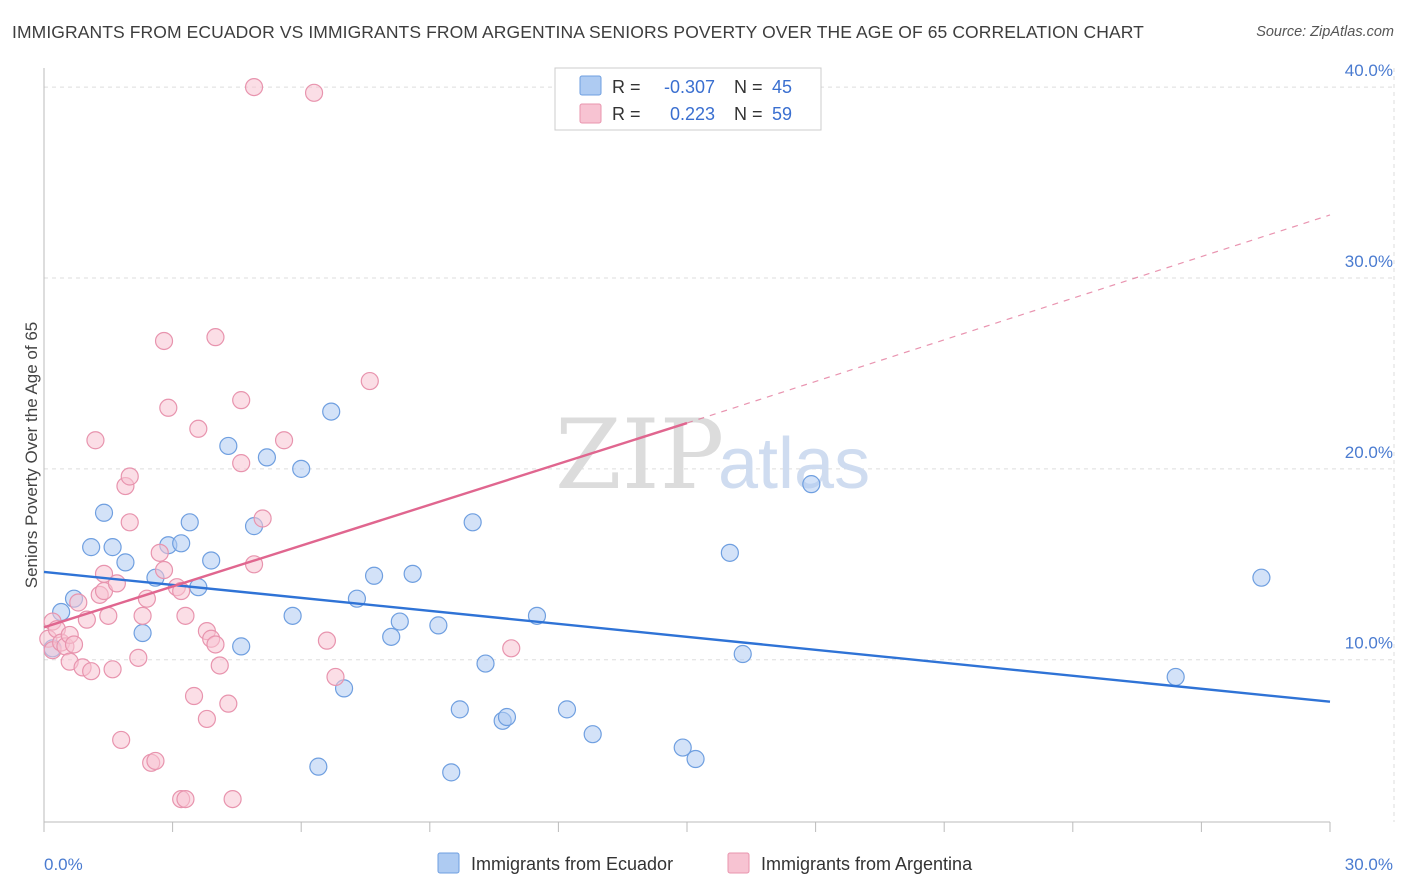 The image size is (1406, 892). What do you see at coordinates (689, 87) in the screenshot?
I see `legend-r-value-ecuador: -0.307` at bounding box center [689, 87].